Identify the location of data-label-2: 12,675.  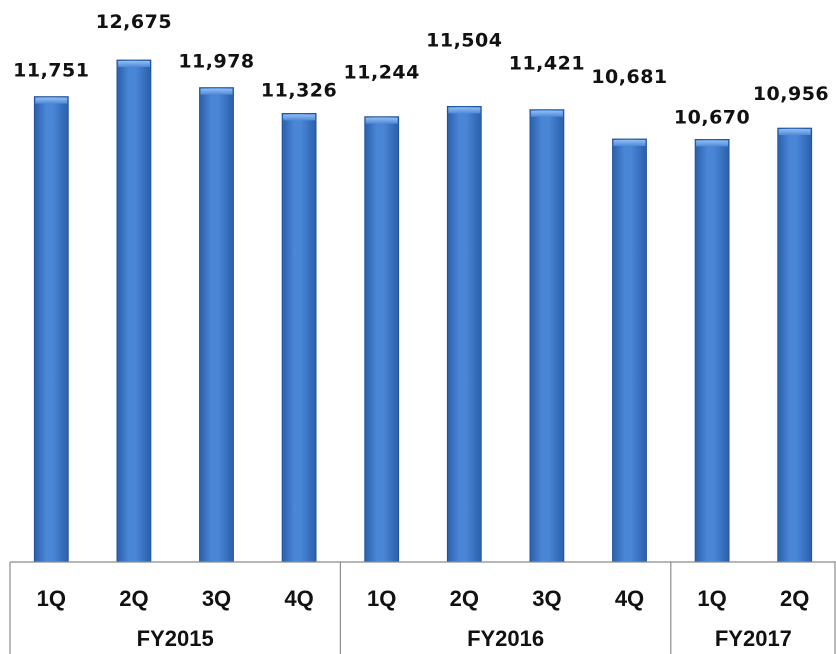
(134, 22).